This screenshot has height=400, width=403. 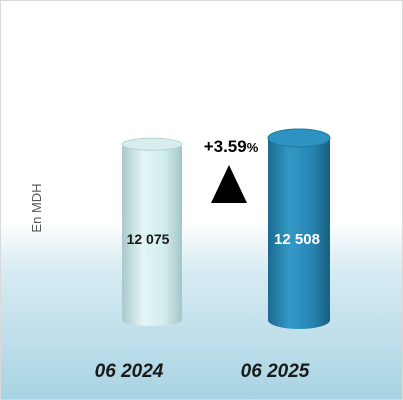 What do you see at coordinates (299, 138) in the screenshot?
I see `bar-2025-top` at bounding box center [299, 138].